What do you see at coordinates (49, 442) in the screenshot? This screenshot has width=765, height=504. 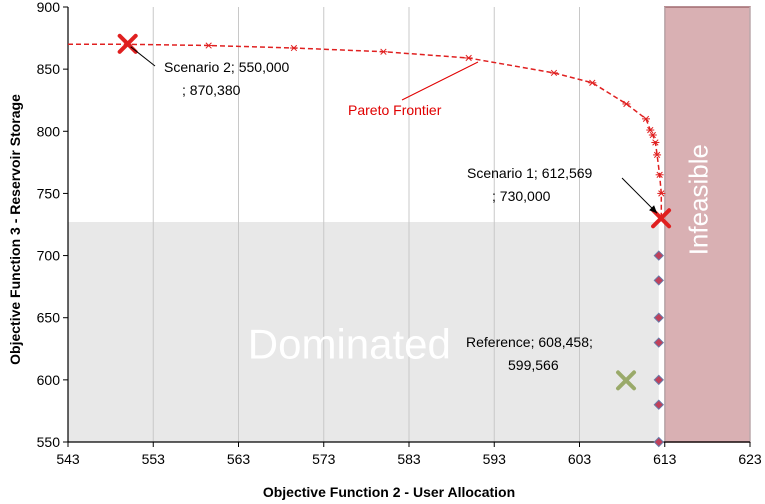 I see `y-tick-label: 550` at bounding box center [49, 442].